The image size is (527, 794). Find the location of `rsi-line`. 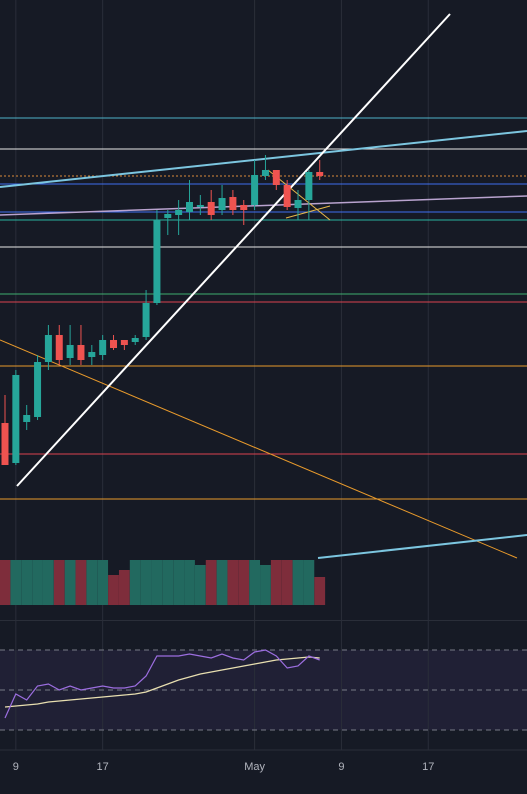

rsi-line is located at coordinates (162, 684).